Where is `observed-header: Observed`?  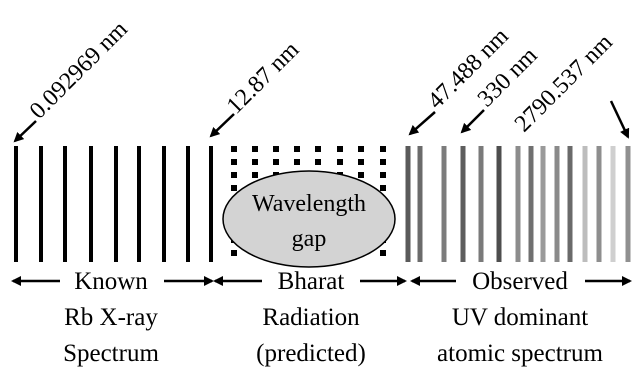
observed-header: Observed is located at coordinates (520, 281).